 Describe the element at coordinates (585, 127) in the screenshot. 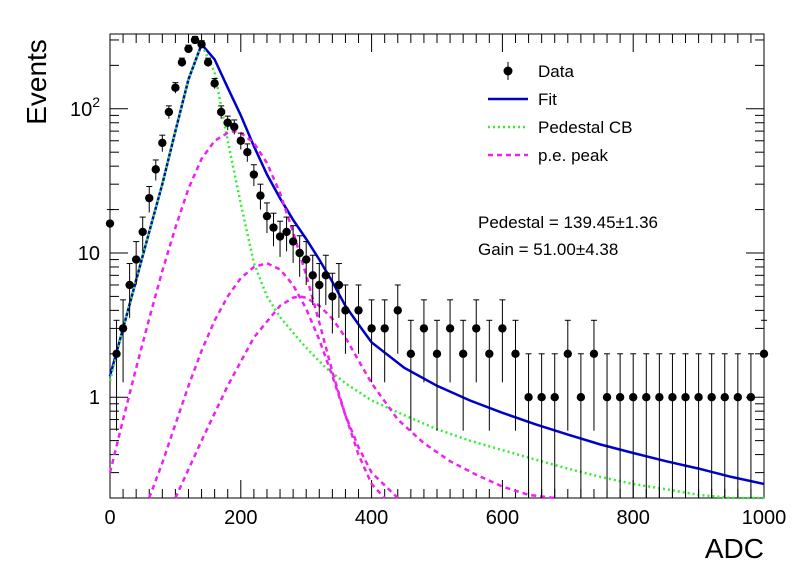

I see `legend-label-pedestal-cb: Pedestal CB` at that location.